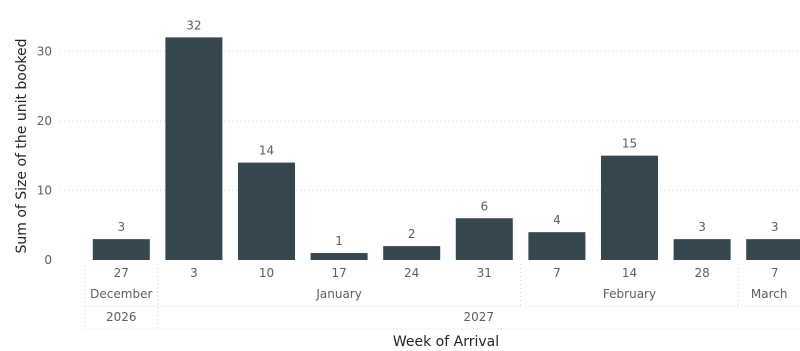 The height and width of the screenshot is (351, 800). Describe the element at coordinates (44, 190) in the screenshot. I see `y-tick-label: 10` at that location.